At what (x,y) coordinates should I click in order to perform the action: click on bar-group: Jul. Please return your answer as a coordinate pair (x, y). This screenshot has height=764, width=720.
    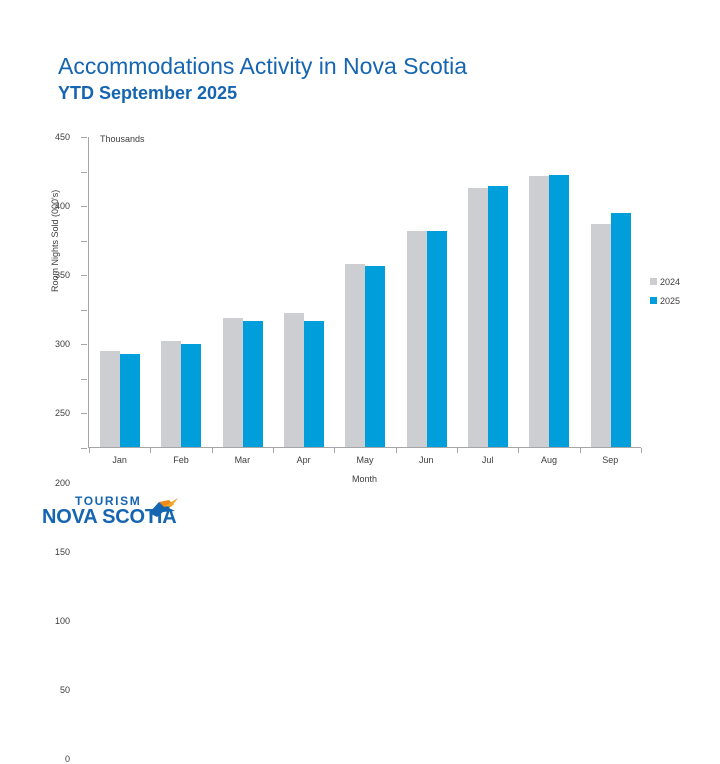
    Looking at the image, I should click on (487, 301).